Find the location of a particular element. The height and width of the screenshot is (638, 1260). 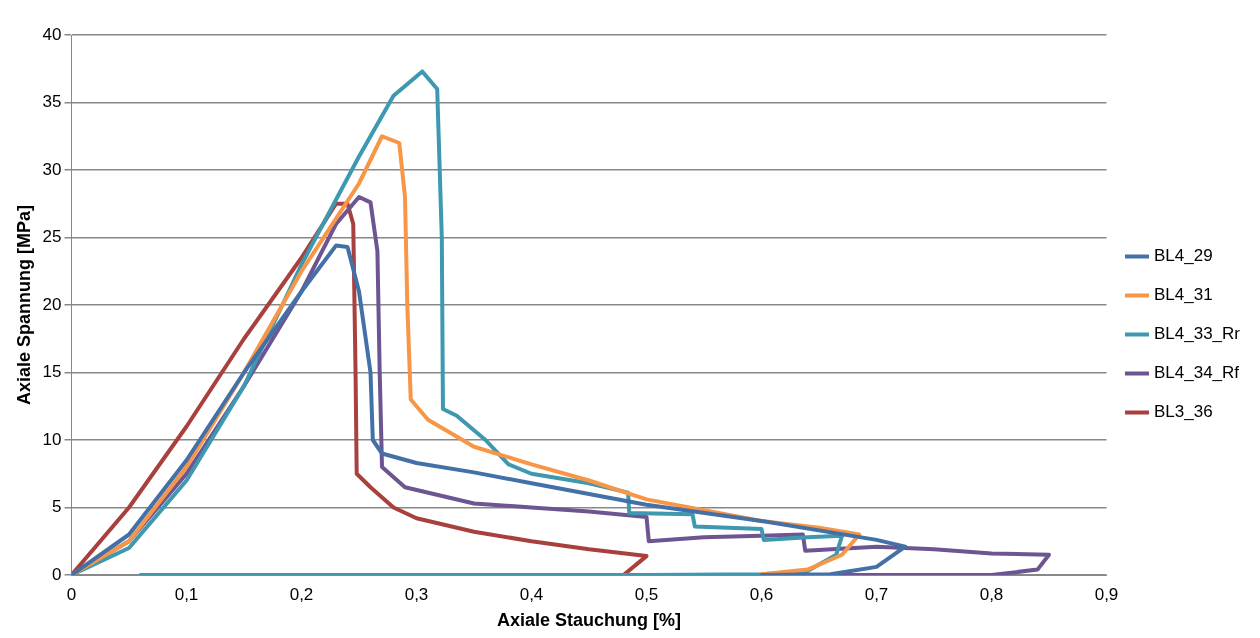

x-tick-label: 0,9 is located at coordinates (1106, 594).